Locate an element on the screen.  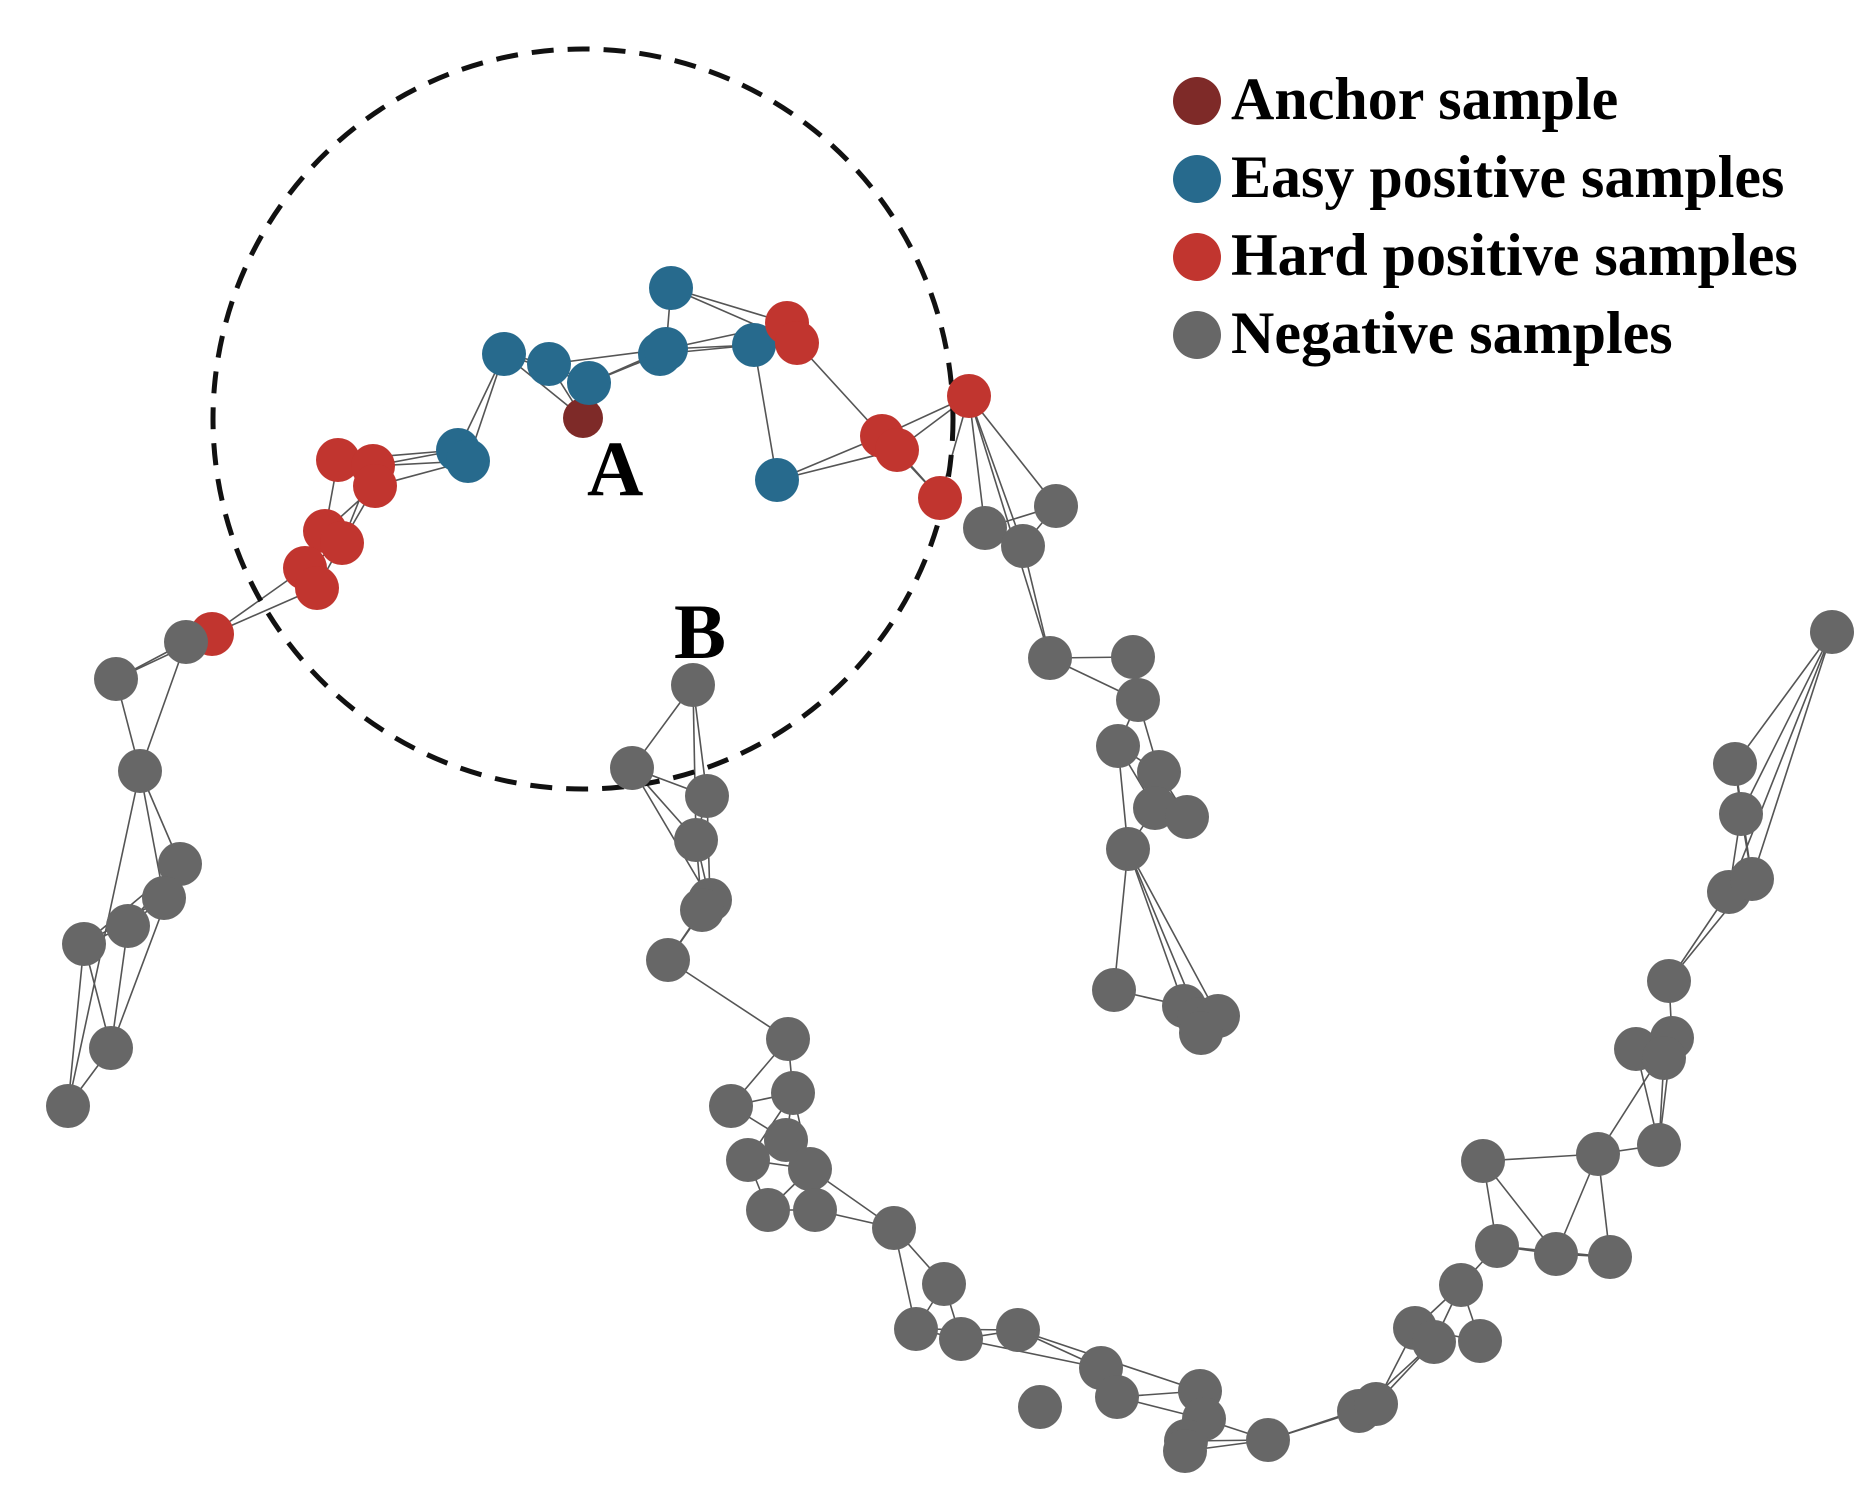
legend-swatch-easy is located at coordinates (1197, 179).